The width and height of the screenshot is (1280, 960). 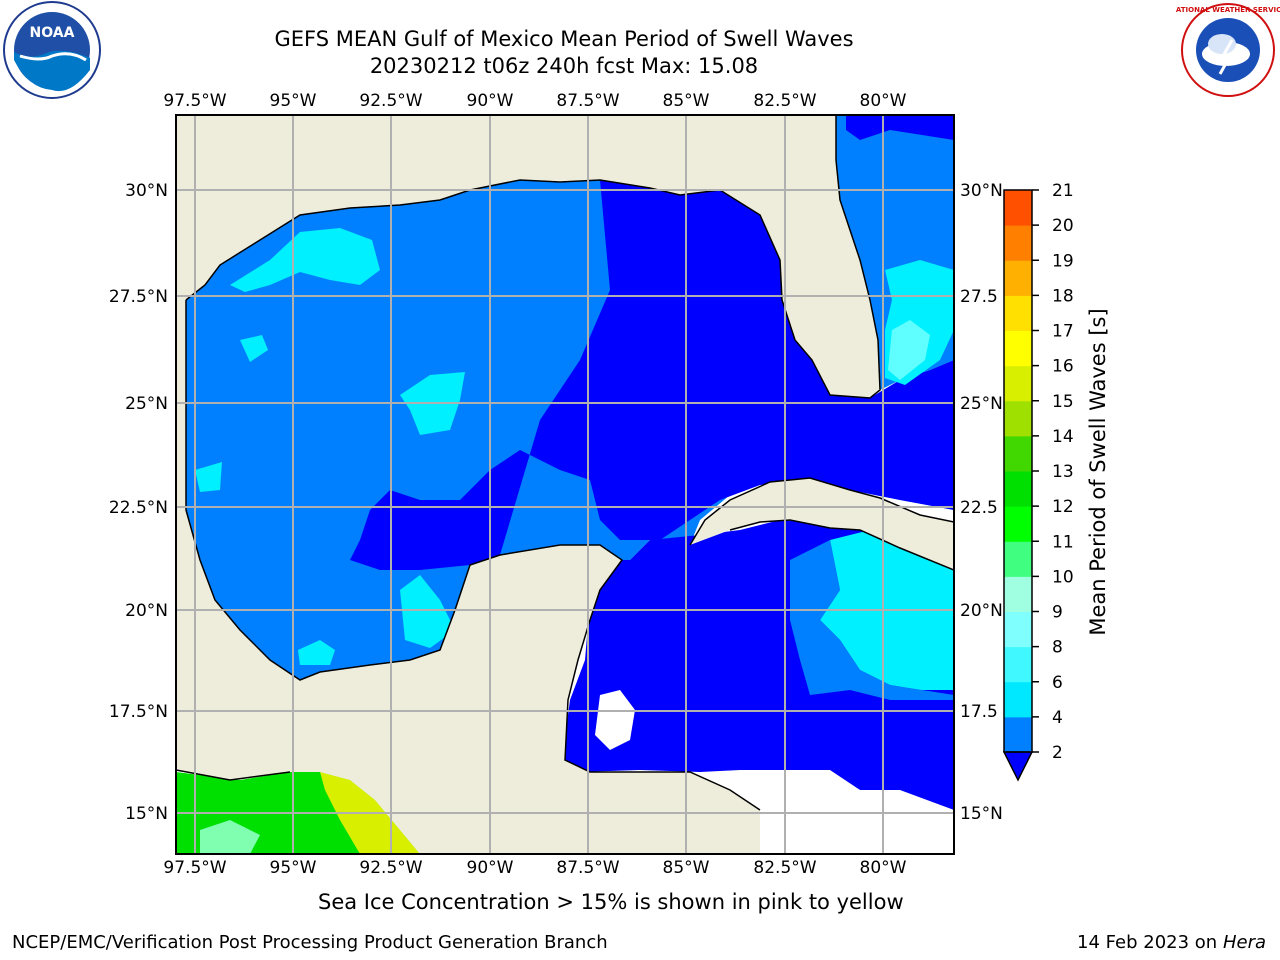 What do you see at coordinates (981, 814) in the screenshot?
I see `lat-label-right: 15°N` at bounding box center [981, 814].